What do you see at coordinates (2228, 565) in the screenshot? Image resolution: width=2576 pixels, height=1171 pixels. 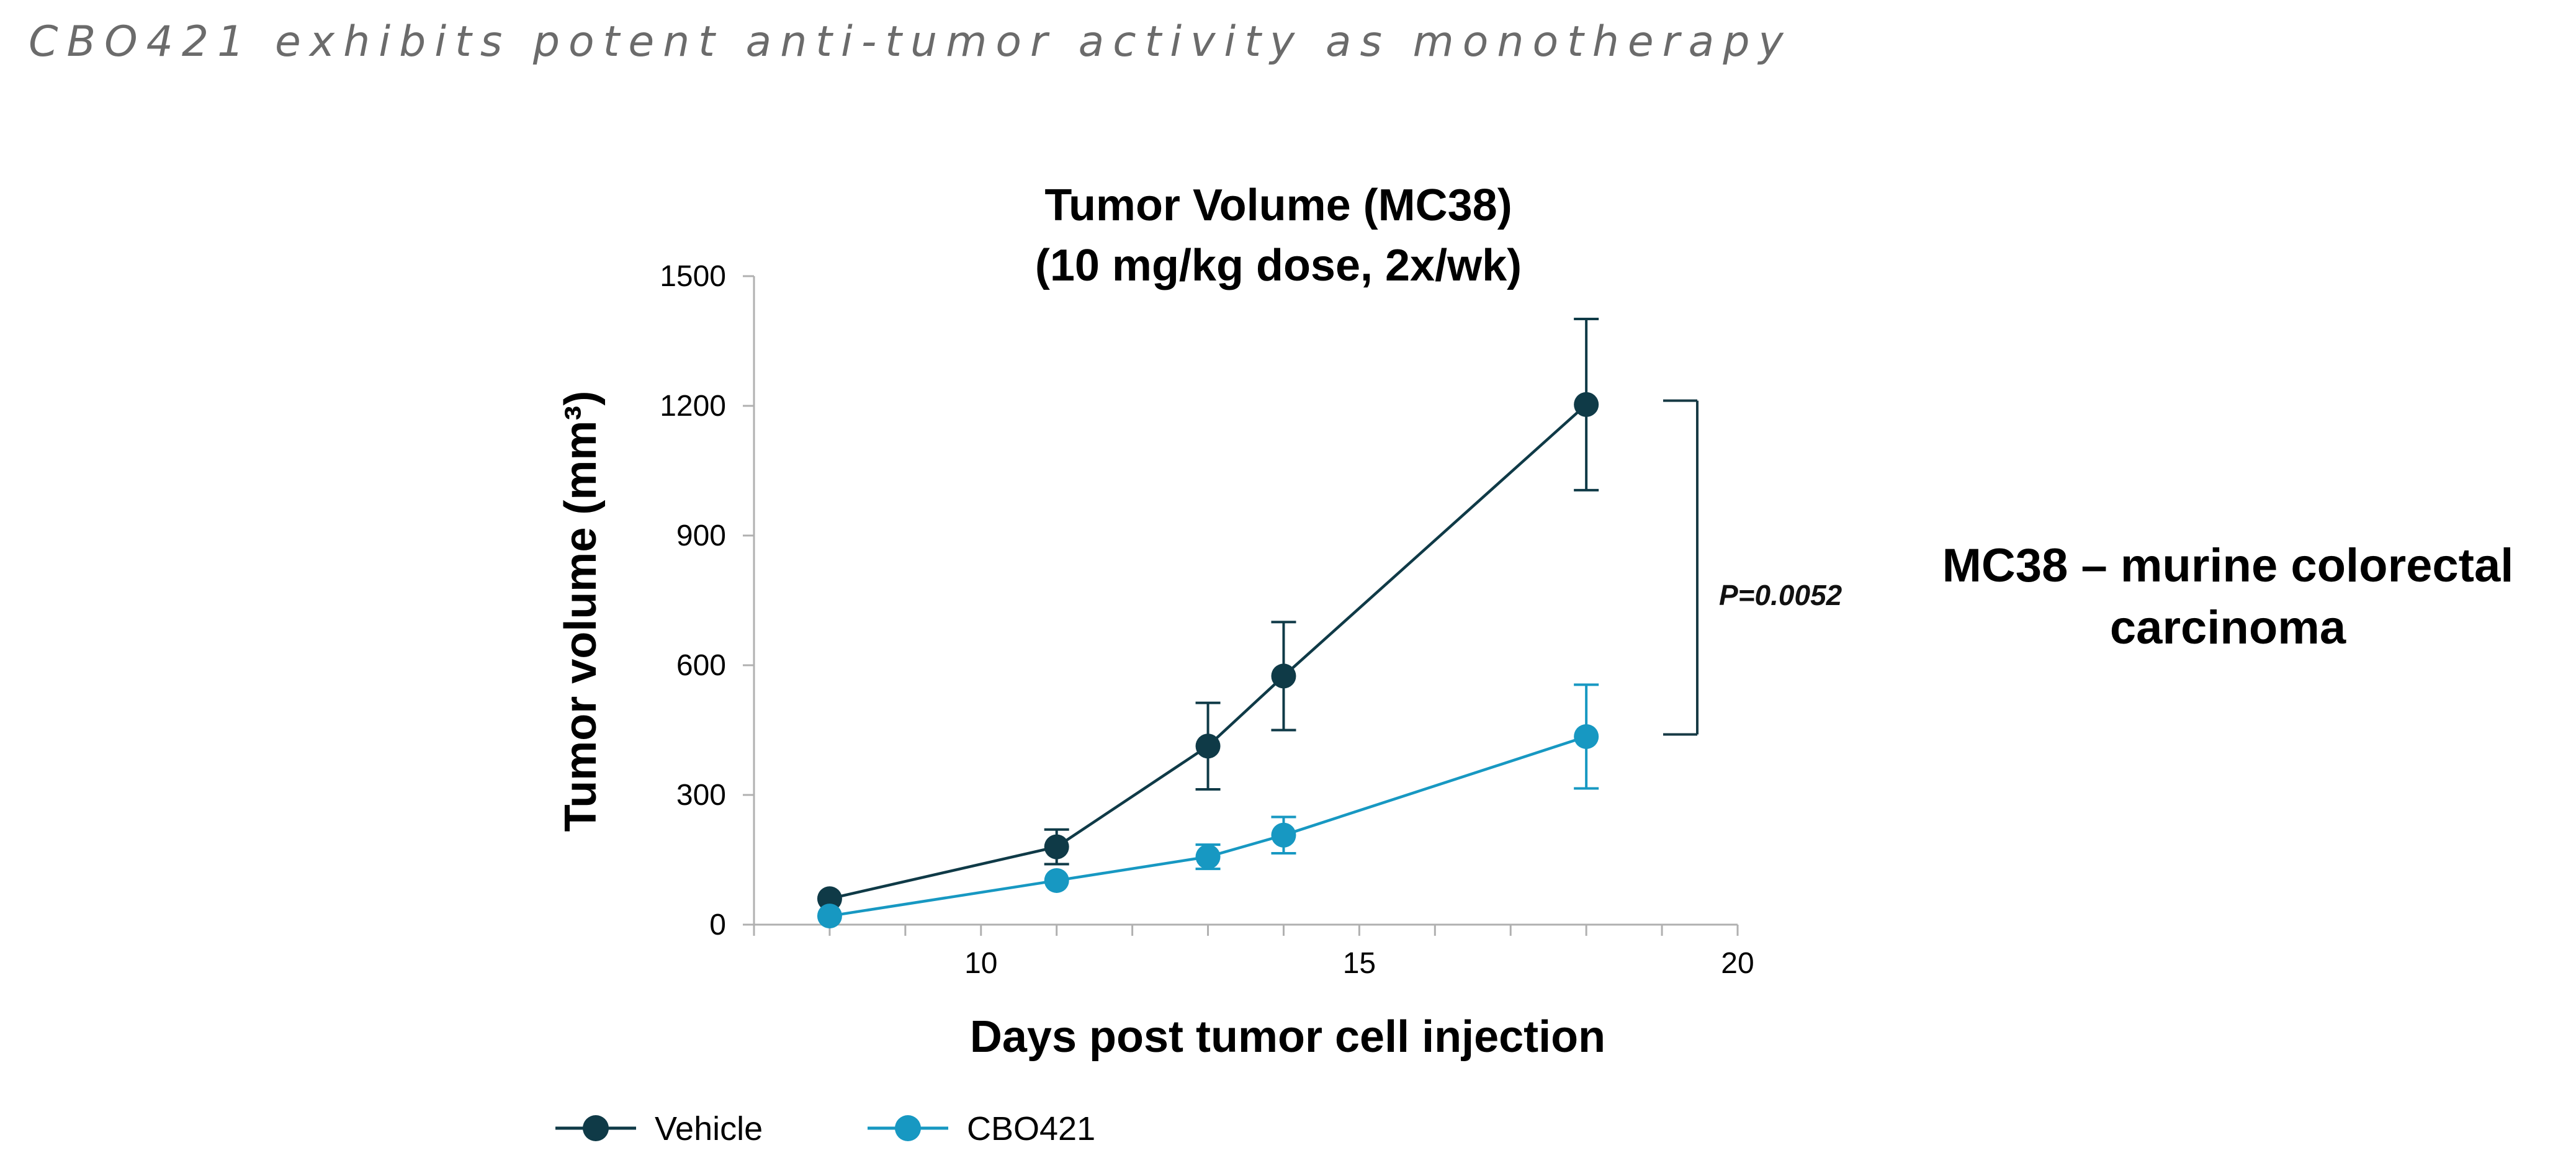 I see `model-description-line1: MC38 – murine colorectal` at bounding box center [2228, 565].